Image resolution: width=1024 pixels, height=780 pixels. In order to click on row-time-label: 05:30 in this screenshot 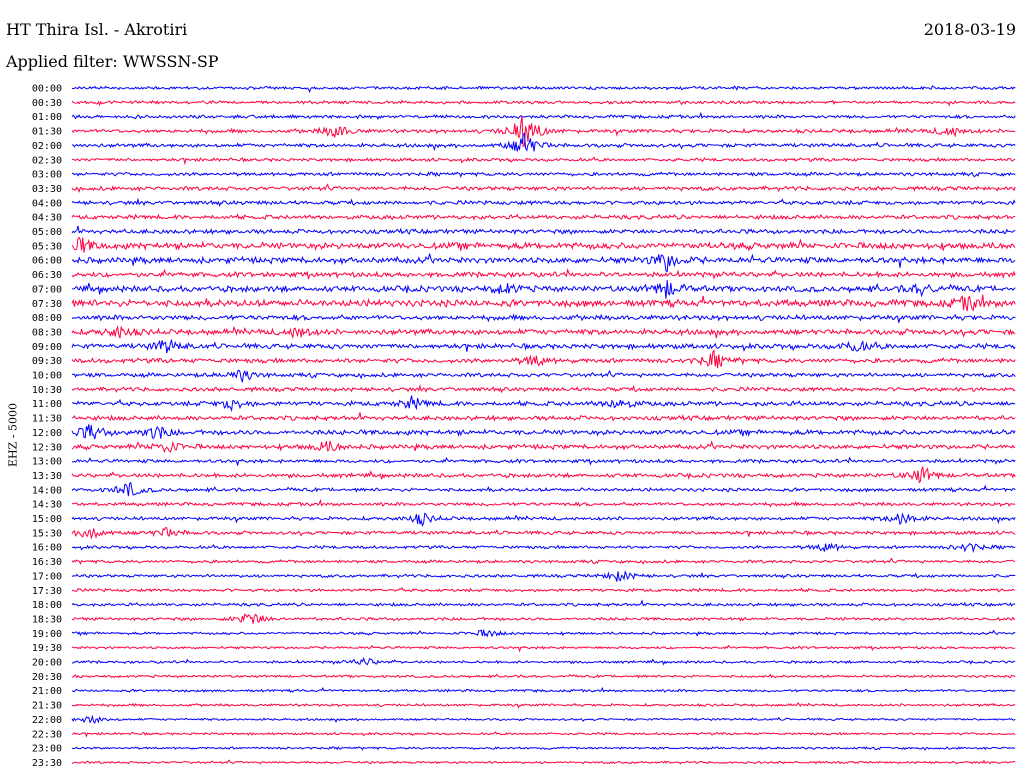, I will do `click(47, 246)`.